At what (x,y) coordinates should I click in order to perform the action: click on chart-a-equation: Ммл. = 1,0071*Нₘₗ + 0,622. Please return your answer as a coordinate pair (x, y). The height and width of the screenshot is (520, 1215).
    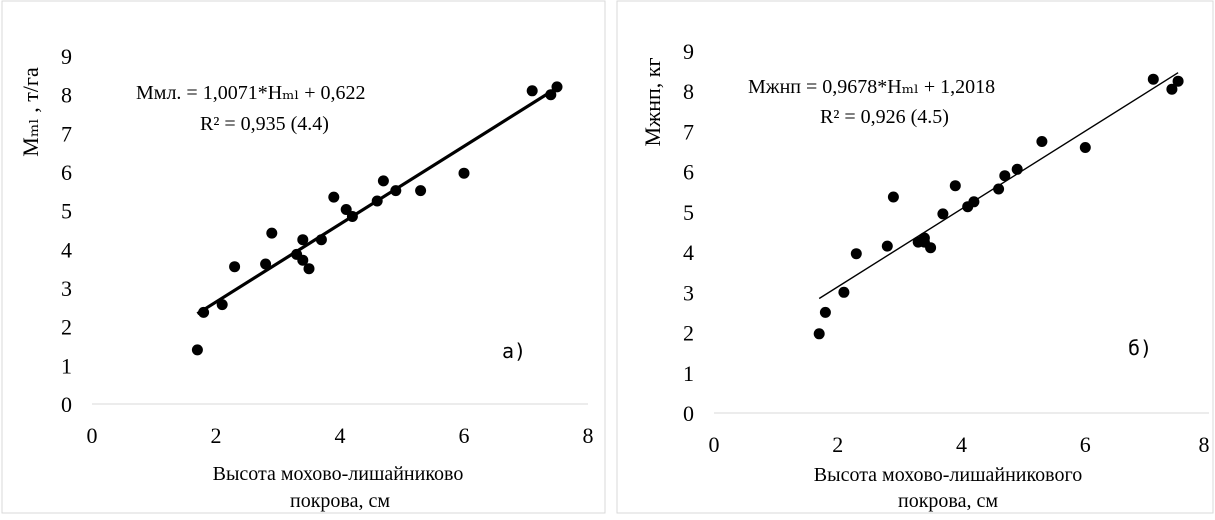
    Looking at the image, I should click on (251, 93).